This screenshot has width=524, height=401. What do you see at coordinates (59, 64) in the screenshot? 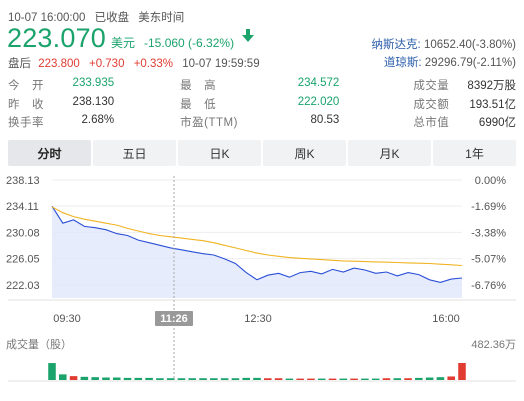
I see `after-hours-price: 223.800` at bounding box center [59, 64].